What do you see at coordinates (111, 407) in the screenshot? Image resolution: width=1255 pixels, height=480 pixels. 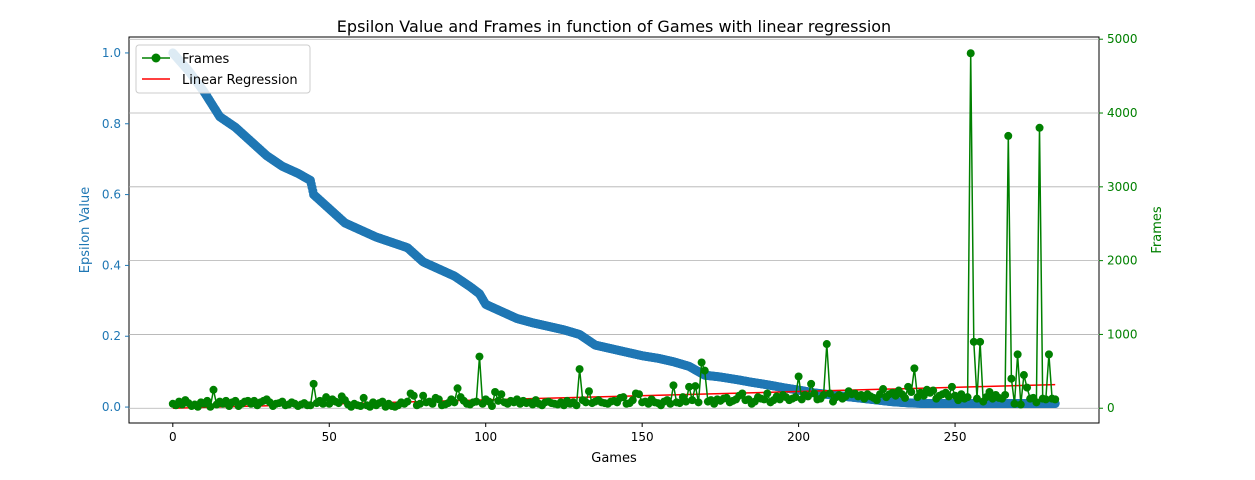 I see `y-tick-label-left: 0.0` at bounding box center [111, 407].